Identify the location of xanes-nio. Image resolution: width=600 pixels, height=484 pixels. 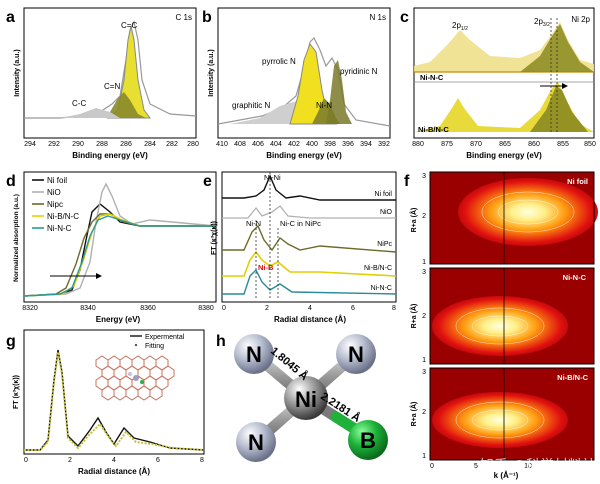
(120, 239).